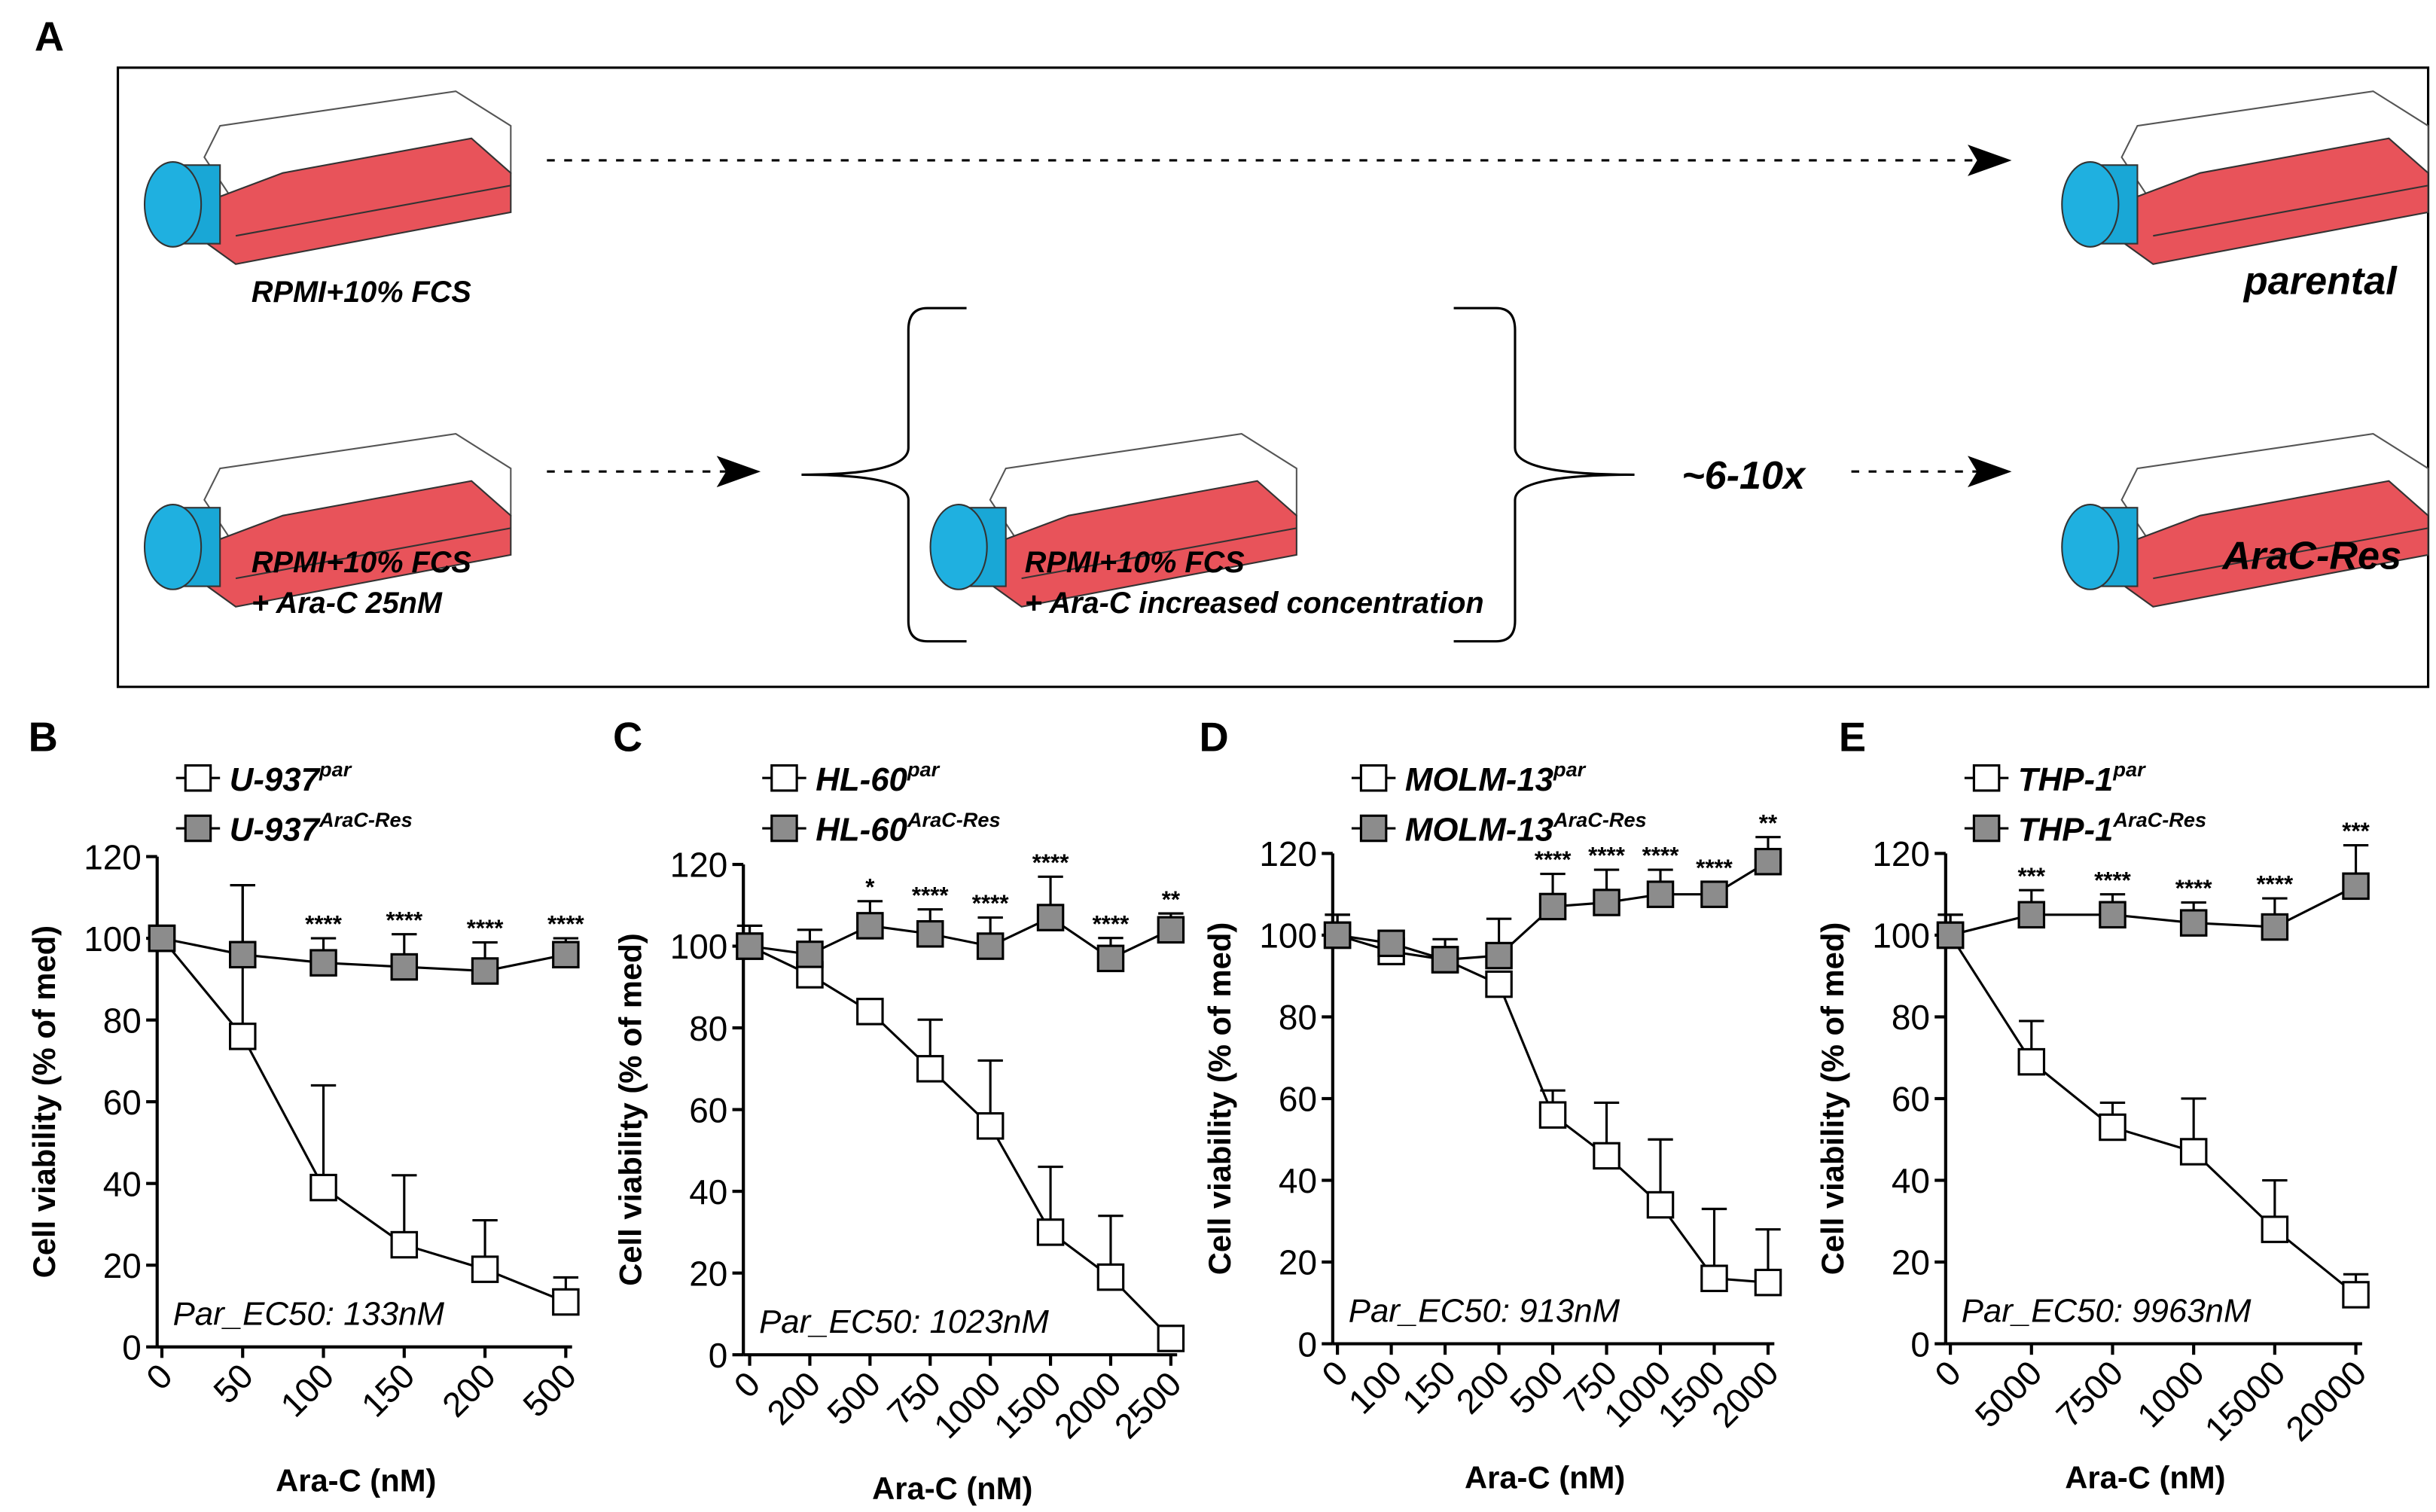 Image resolution: width=2436 pixels, height=1512 pixels. I want to click on legend-name: U-937, so click(276, 830).